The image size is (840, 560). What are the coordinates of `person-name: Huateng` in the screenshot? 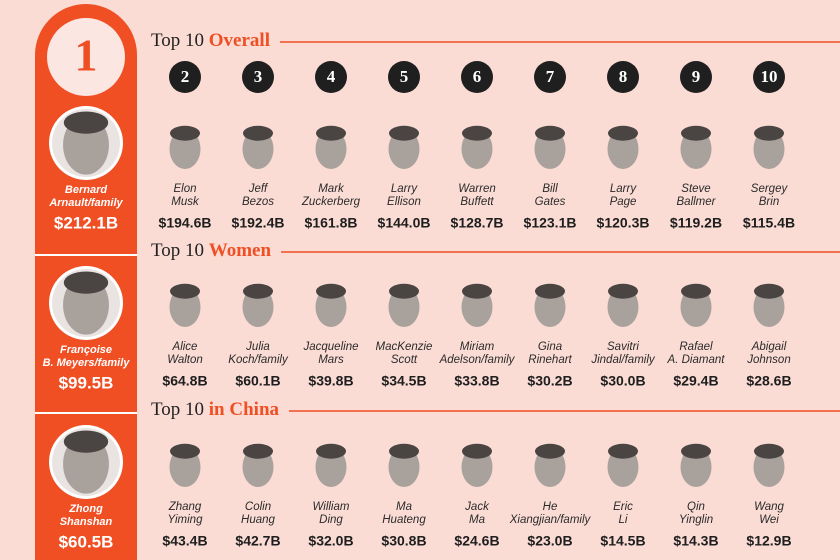 It's located at (404, 520).